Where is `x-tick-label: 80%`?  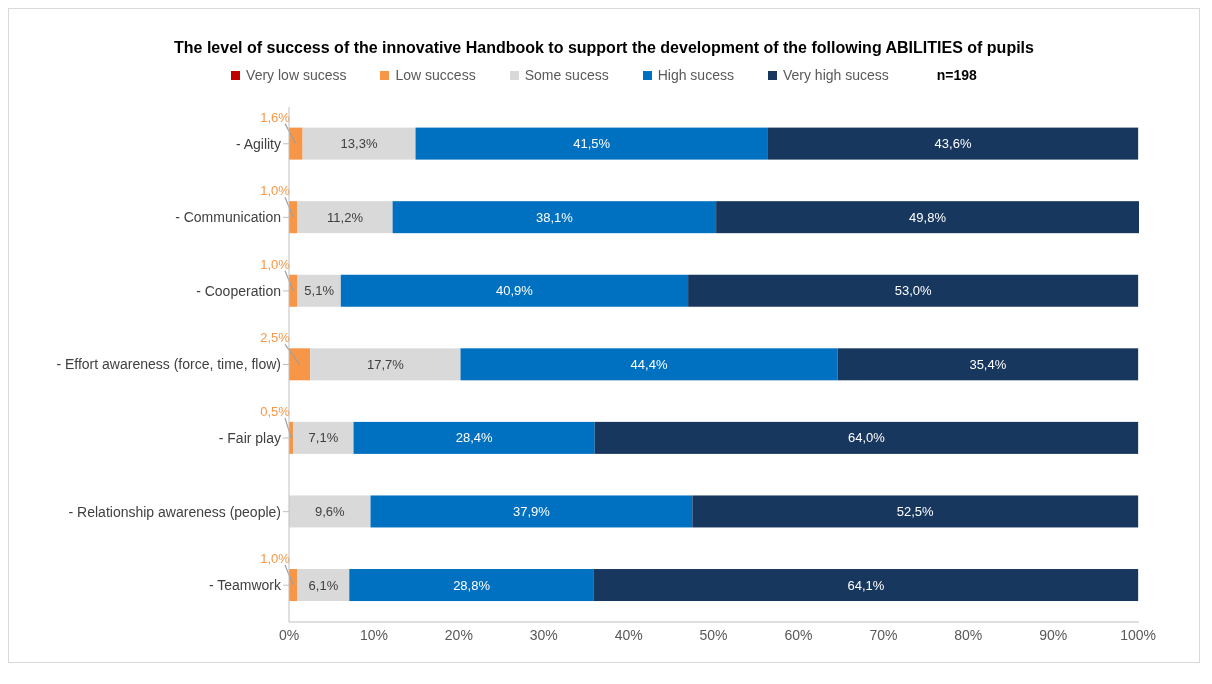
x-tick-label: 80% is located at coordinates (968, 634).